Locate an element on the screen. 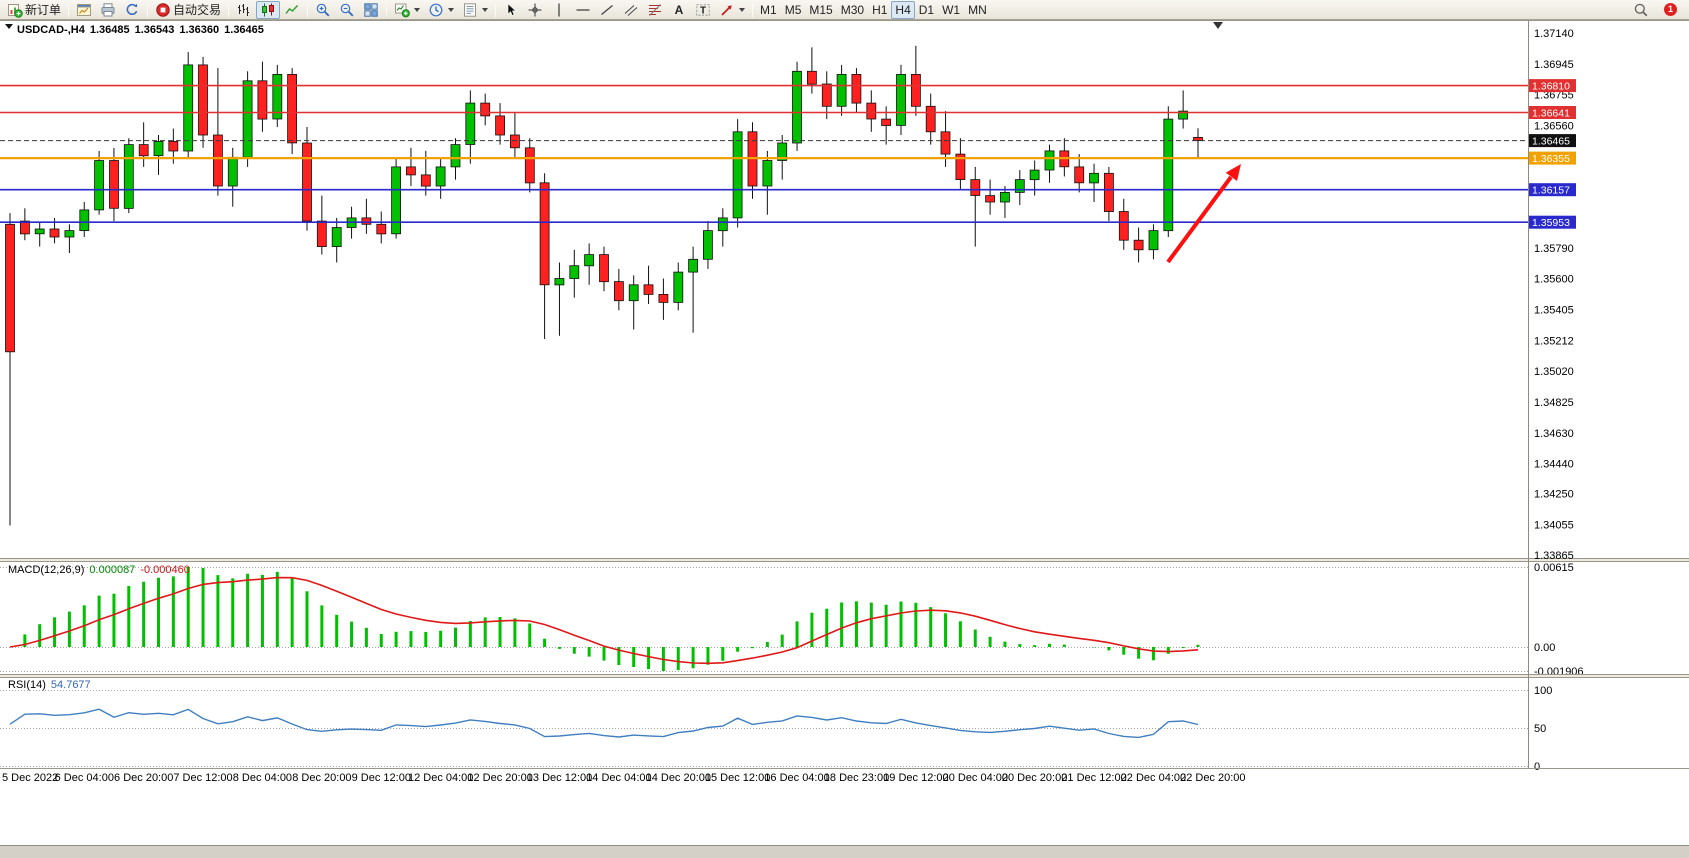 This screenshot has width=1689, height=858. equidistant-channel-button is located at coordinates (631, 10).